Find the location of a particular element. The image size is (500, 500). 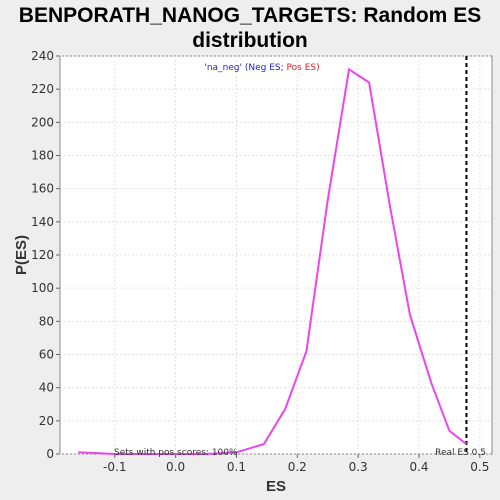

chart-title-line2: distribution is located at coordinates (249, 40).